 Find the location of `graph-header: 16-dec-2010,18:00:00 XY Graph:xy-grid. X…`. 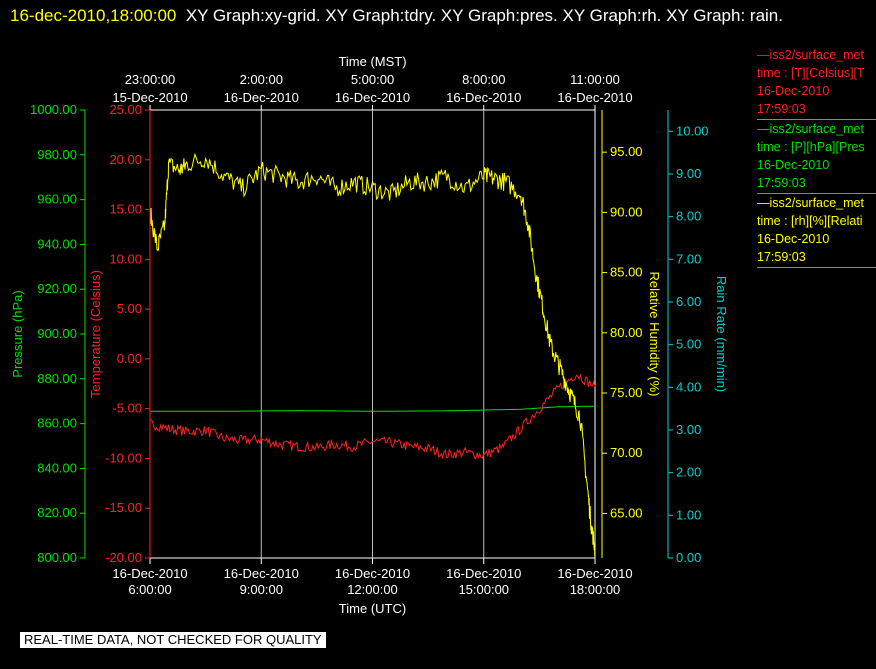

graph-header: 16-dec-2010,18:00:00 XY Graph:xy-grid. X… is located at coordinates (440, 15).